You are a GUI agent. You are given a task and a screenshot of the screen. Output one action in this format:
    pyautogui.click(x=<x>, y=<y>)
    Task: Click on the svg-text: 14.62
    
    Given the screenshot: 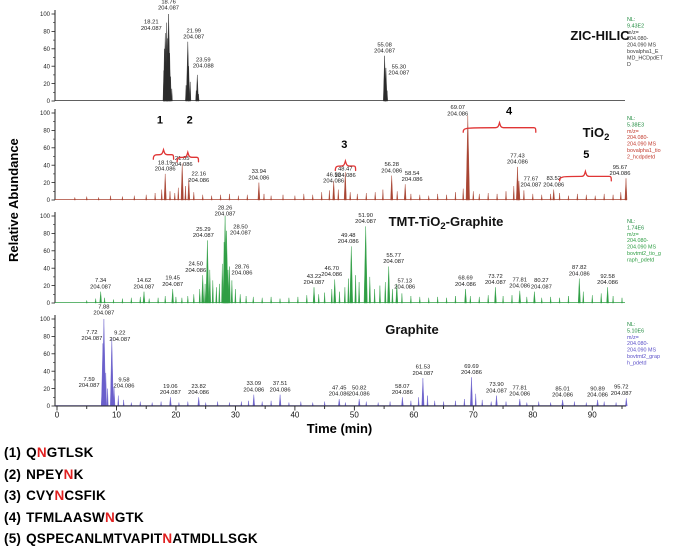 What is the action you would take?
    pyautogui.click(x=144, y=281)
    